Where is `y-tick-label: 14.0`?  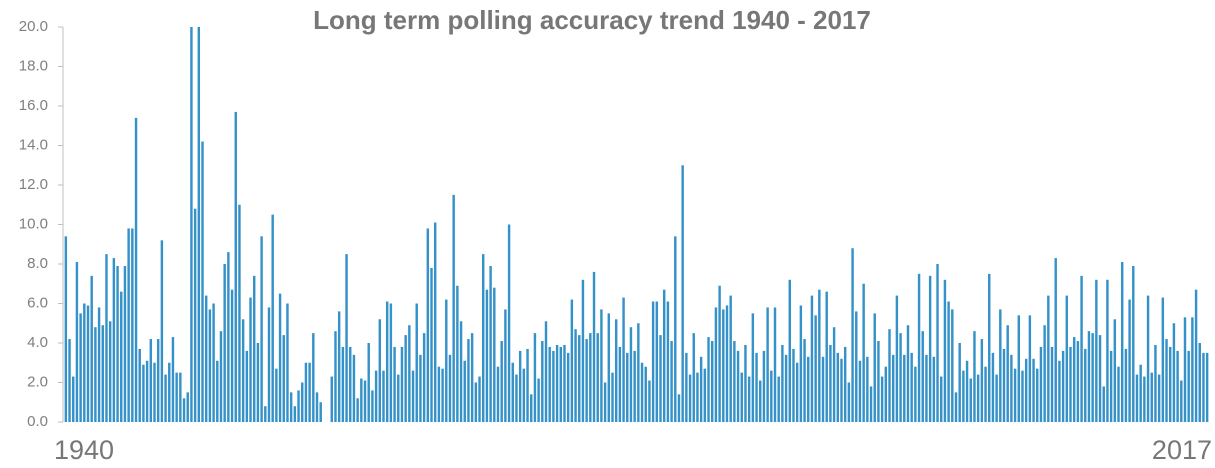 y-tick-label: 14.0 is located at coordinates (33, 144).